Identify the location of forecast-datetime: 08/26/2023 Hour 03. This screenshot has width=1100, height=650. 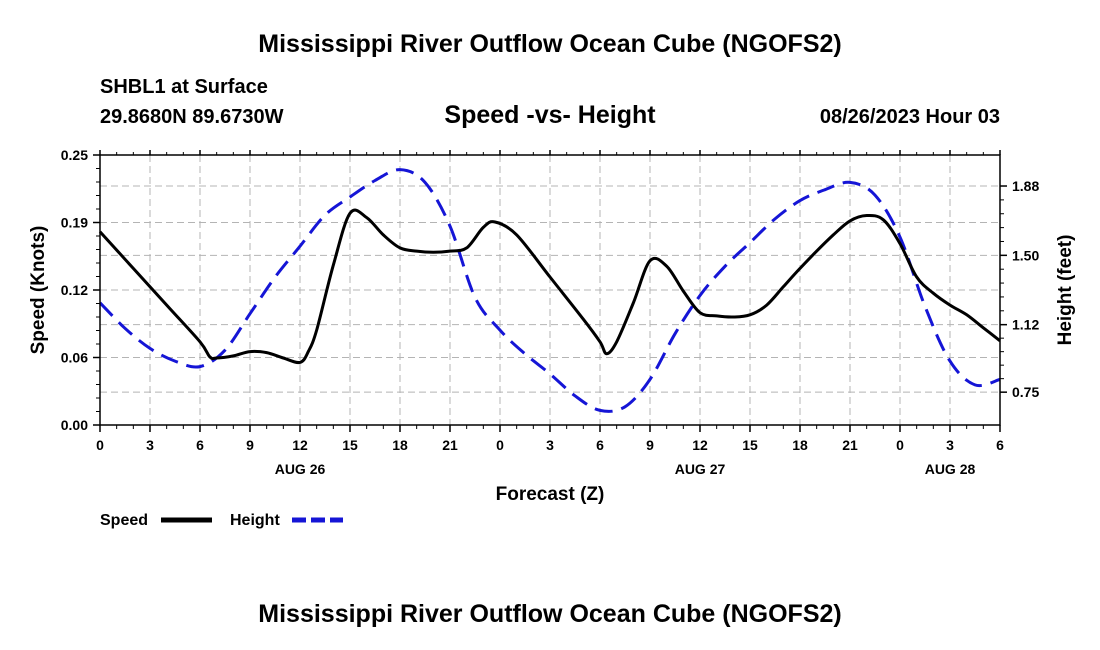
(909, 117).